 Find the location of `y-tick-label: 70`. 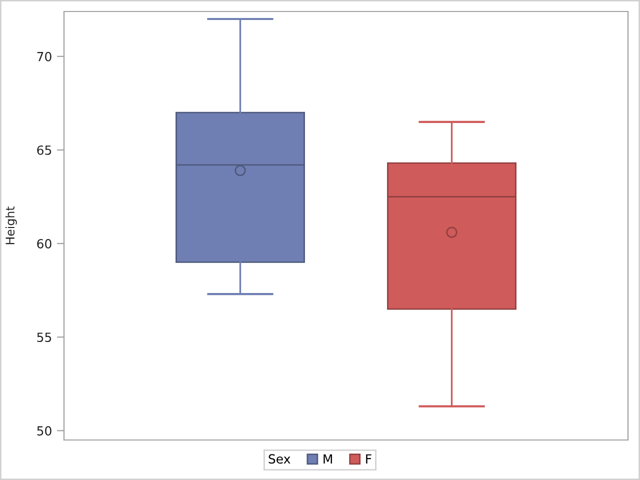

y-tick-label: 70 is located at coordinates (44, 57).